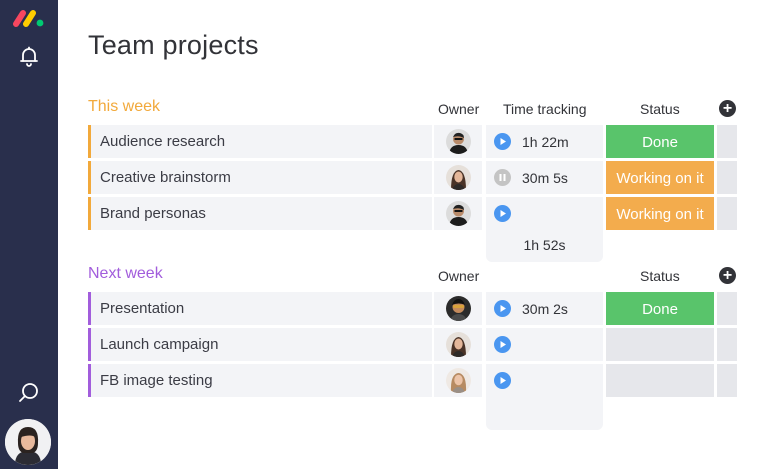 This screenshot has width=770, height=469. I want to click on time-tracking-summary, so click(544, 413).